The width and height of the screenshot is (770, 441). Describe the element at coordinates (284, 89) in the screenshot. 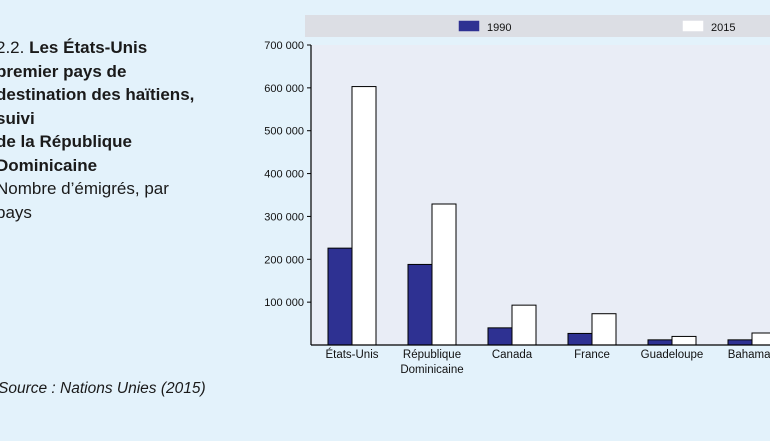

I see `y-tick-label: 600 000` at that location.